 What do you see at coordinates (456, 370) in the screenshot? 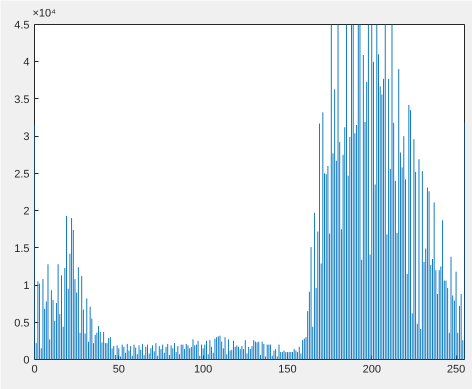
I see `x-tick-label: 250` at bounding box center [456, 370].